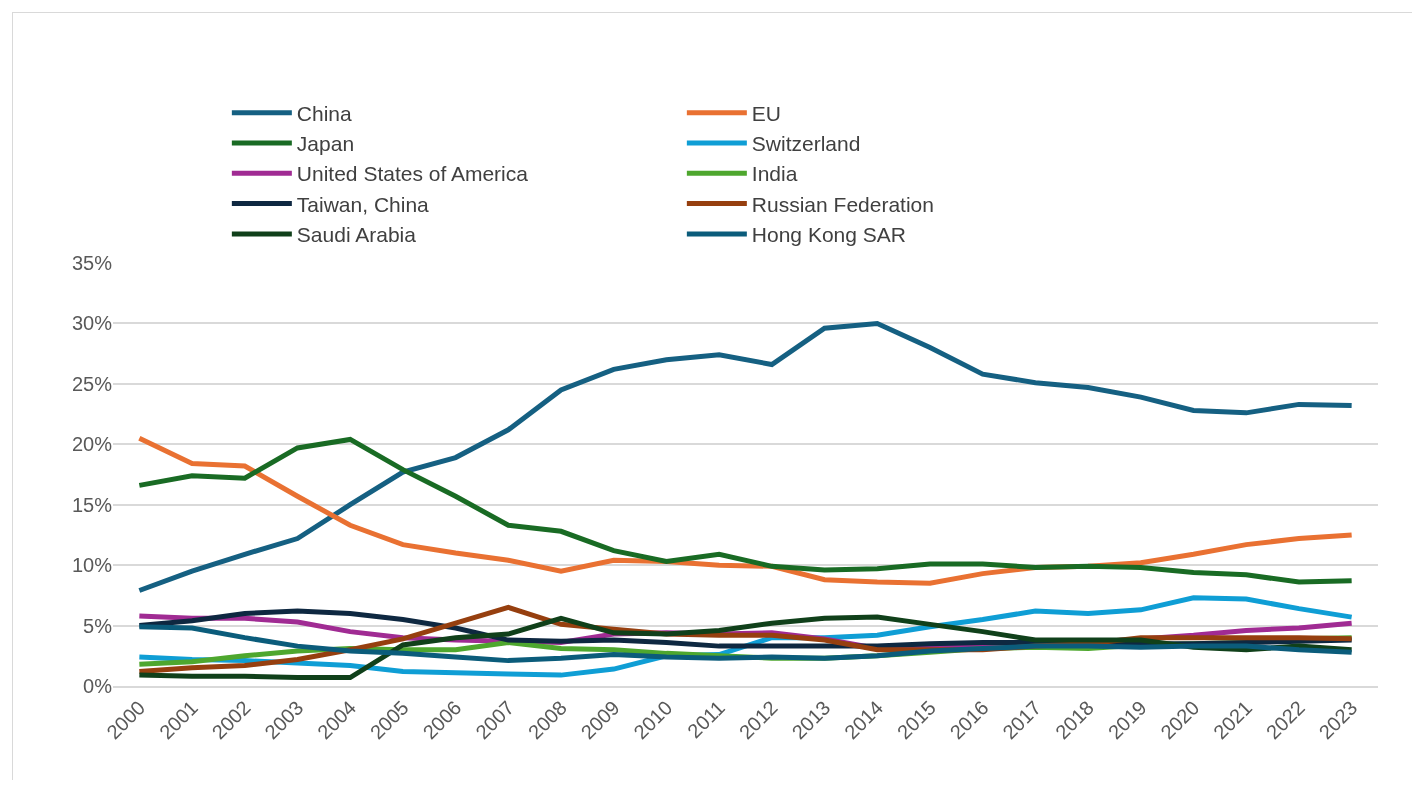  What do you see at coordinates (842, 204) in the screenshot?
I see `legend-label: Russian Federation` at bounding box center [842, 204].